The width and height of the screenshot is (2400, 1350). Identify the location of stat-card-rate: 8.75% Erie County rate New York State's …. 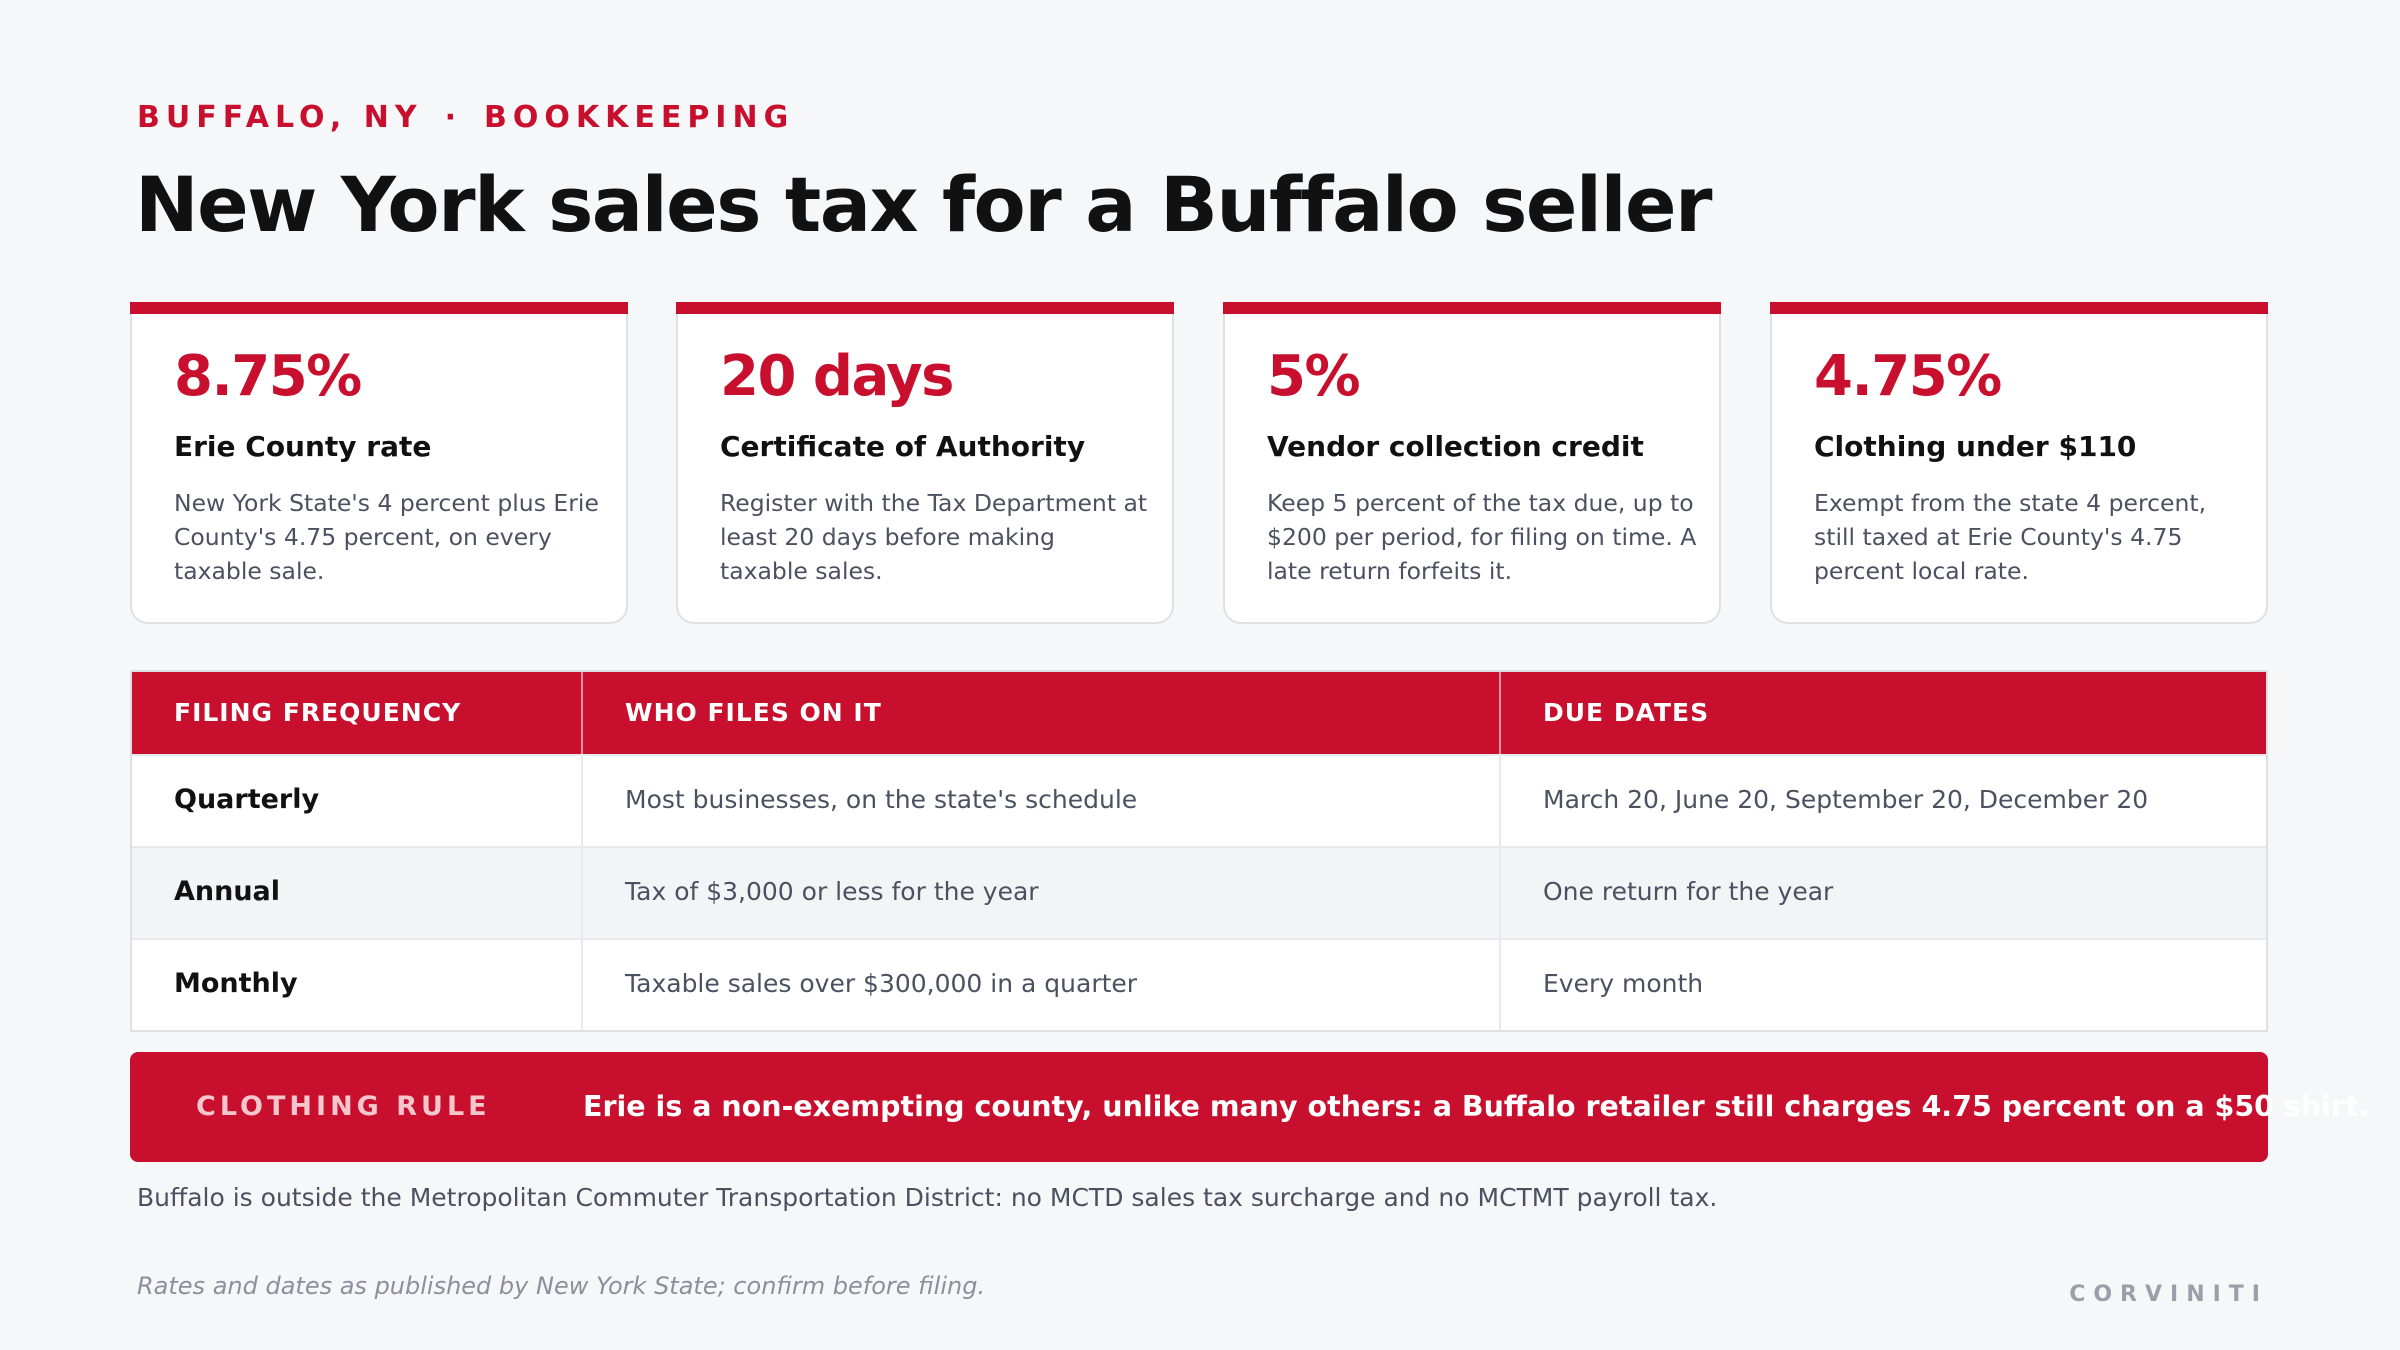
(379, 463).